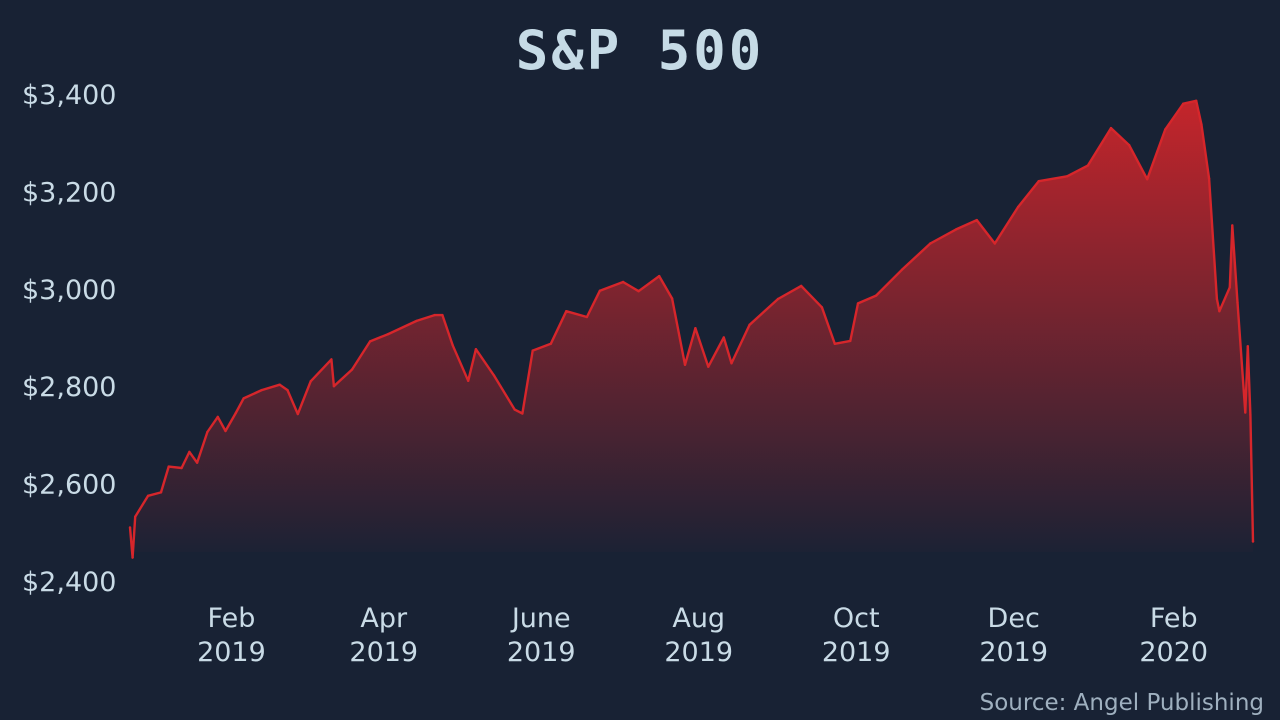 The height and width of the screenshot is (720, 1280). I want to click on x-tick-label: Aug 2019, so click(698, 635).